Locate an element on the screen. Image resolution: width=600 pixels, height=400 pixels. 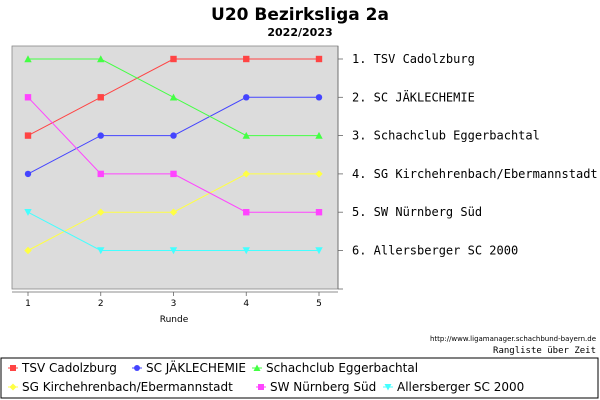
x-tick-label: 3 is located at coordinates (174, 304).